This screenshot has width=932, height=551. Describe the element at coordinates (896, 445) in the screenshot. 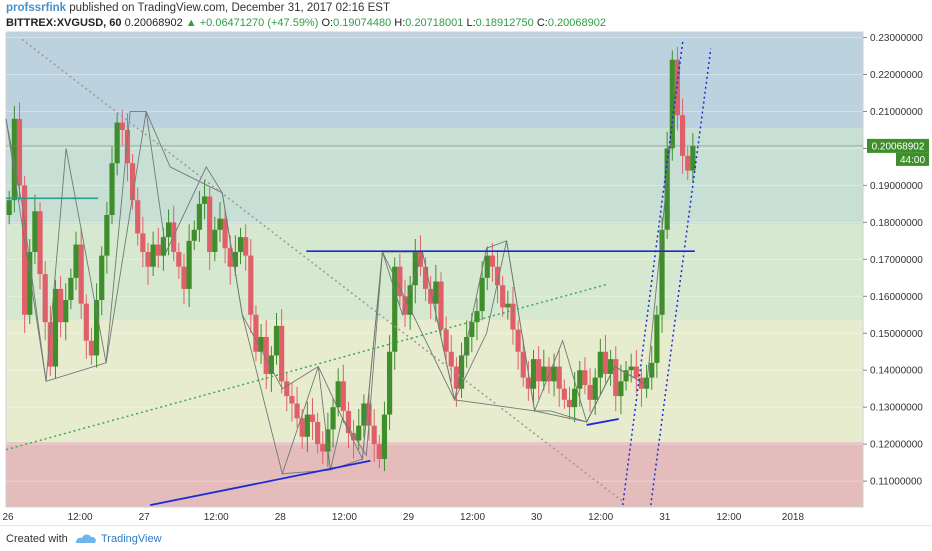

I see `price-tick-label: 0.12000000` at that location.